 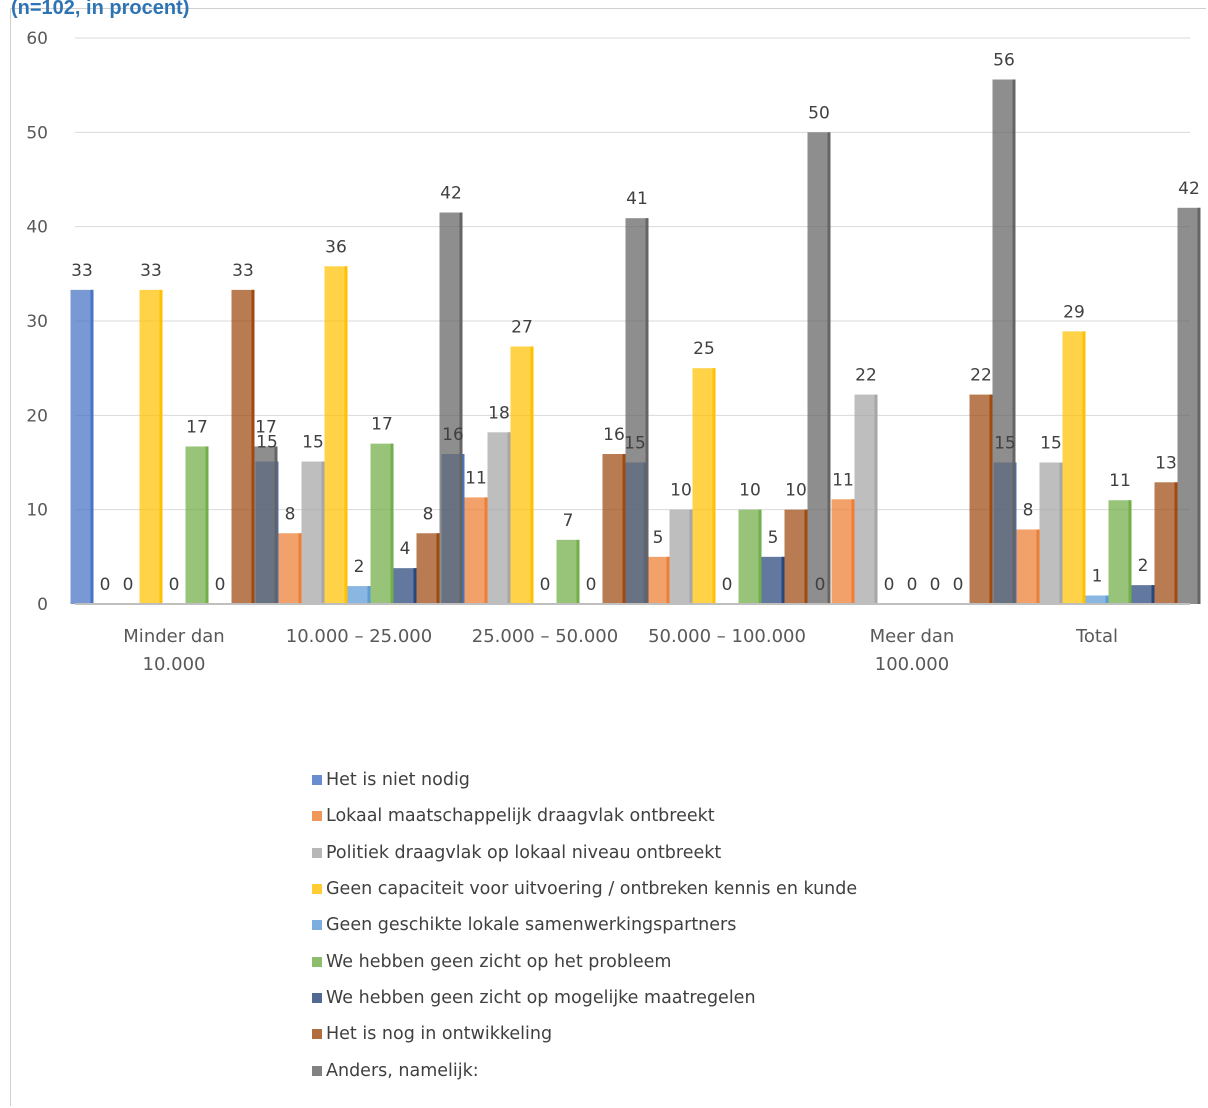 I want to click on data-label: 18, so click(x=499, y=413).